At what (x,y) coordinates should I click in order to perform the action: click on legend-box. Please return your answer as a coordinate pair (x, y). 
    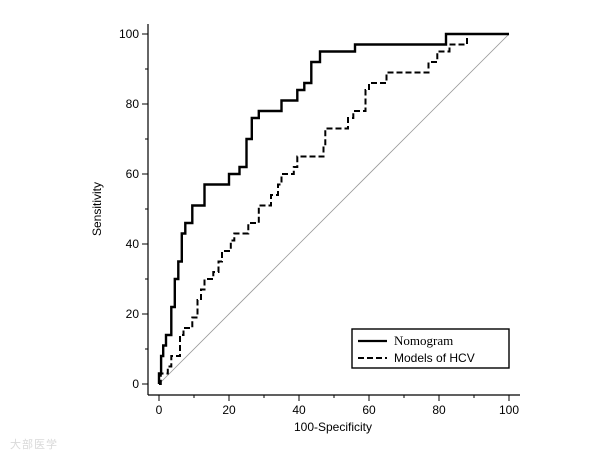
    Looking at the image, I should click on (430, 348).